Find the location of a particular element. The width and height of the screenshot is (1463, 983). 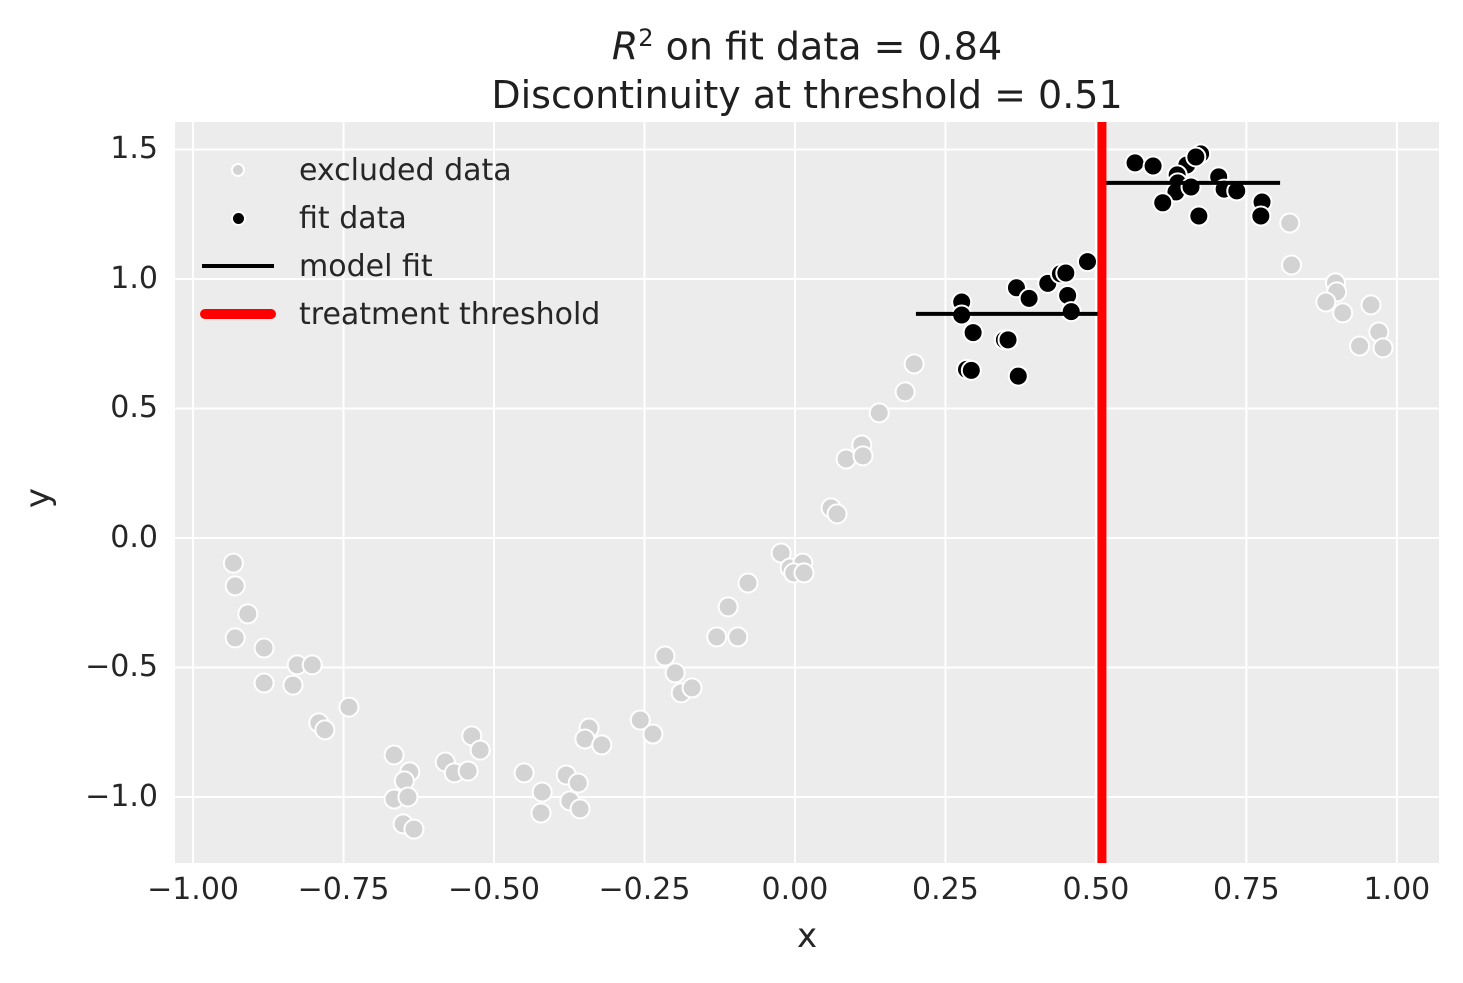

model-fit-line-icon is located at coordinates (238, 266).